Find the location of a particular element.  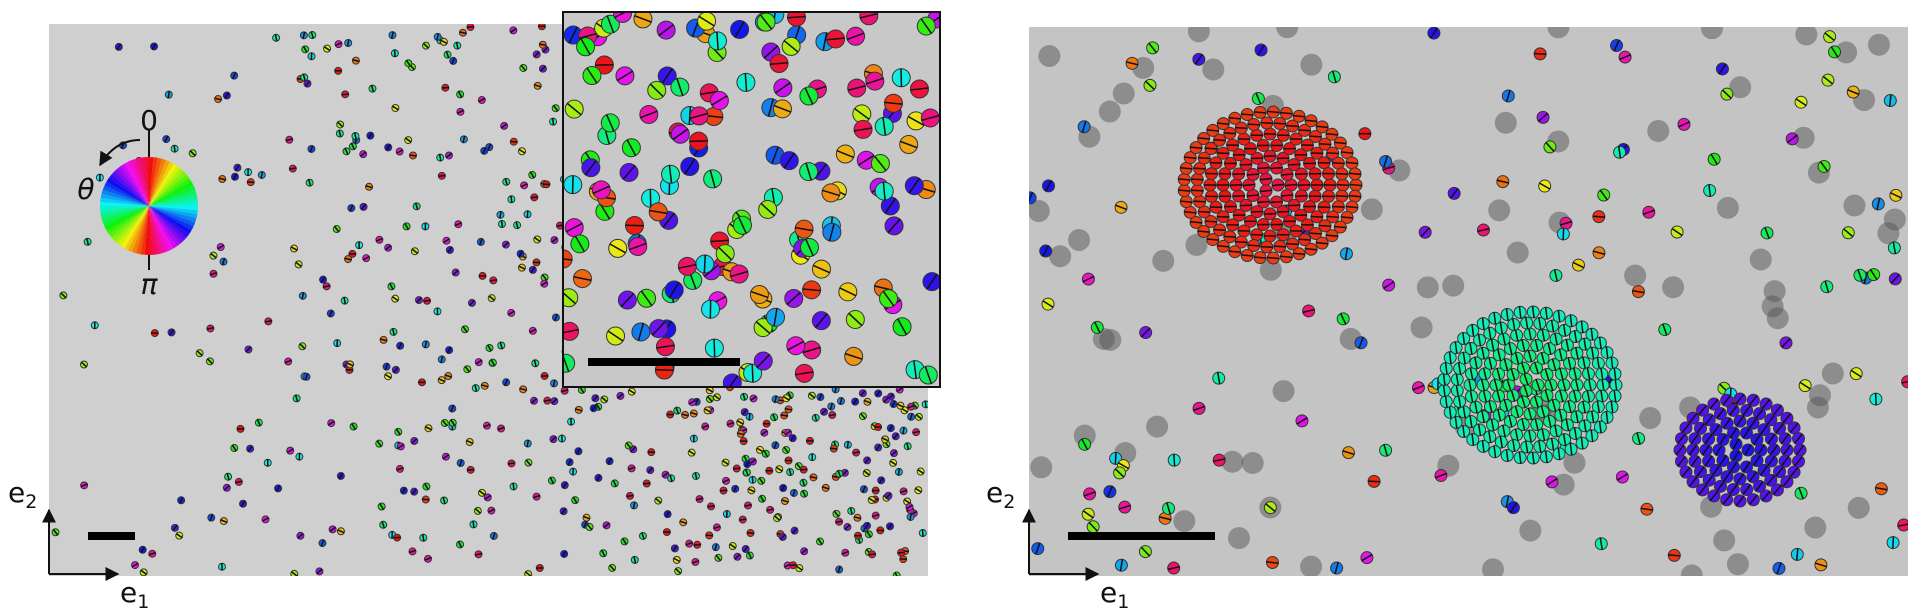

axis-label: e2 is located at coordinates (1000, 494).